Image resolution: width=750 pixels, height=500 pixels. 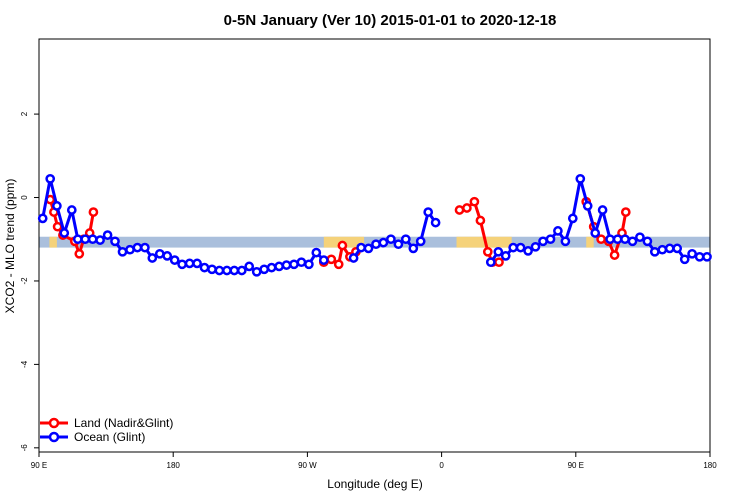 What do you see at coordinates (710, 465) in the screenshot?
I see `x-tick-label-5: 180` at bounding box center [710, 465].